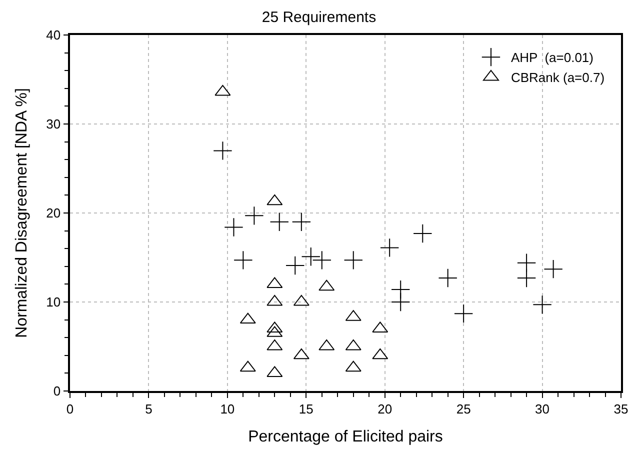 This screenshot has width=638, height=453. I want to click on x-tick-label: 30, so click(542, 408).